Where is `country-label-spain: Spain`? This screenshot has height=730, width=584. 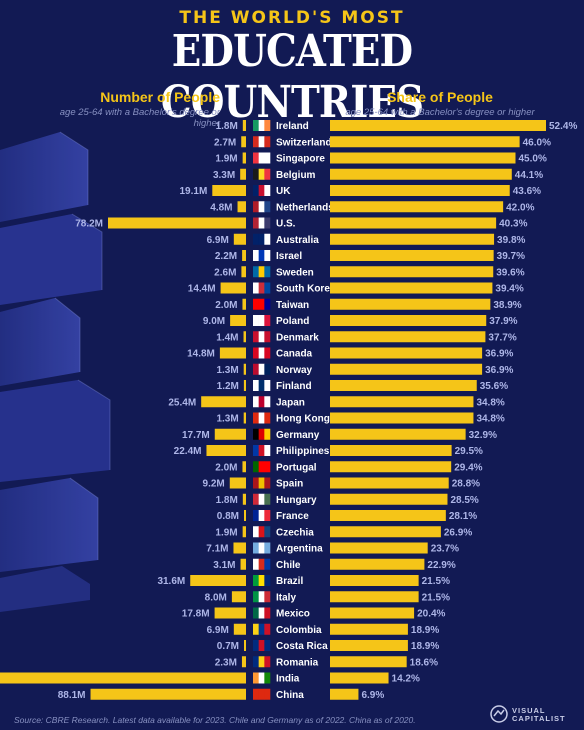
country-label-spain: Spain is located at coordinates (289, 484).